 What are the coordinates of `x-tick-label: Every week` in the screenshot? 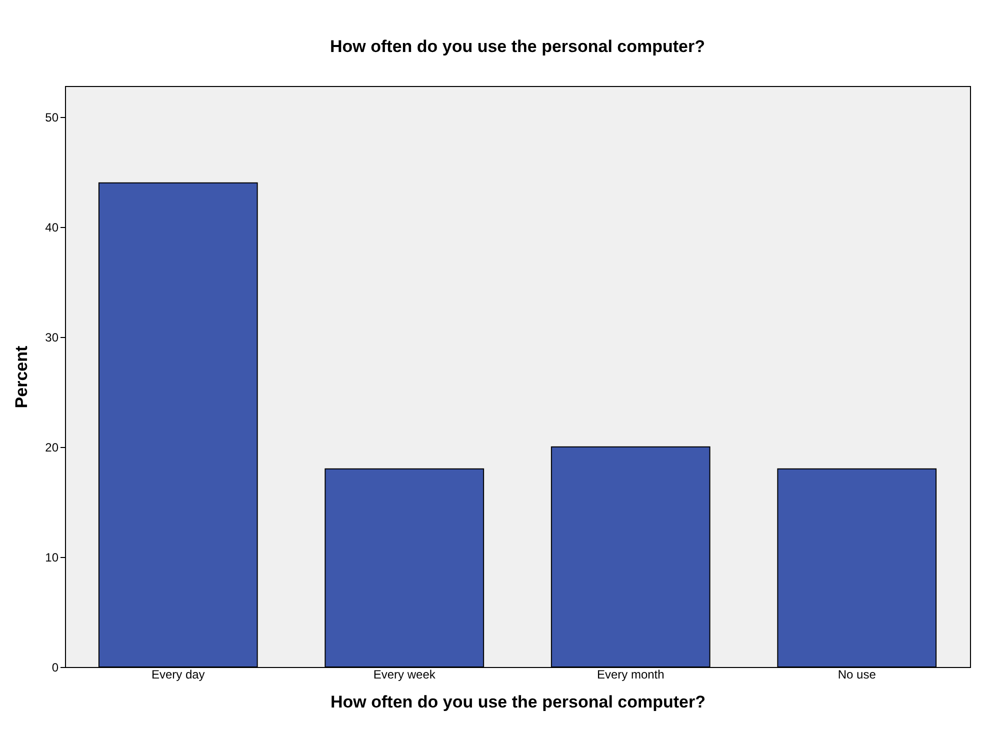 It's located at (404, 675).